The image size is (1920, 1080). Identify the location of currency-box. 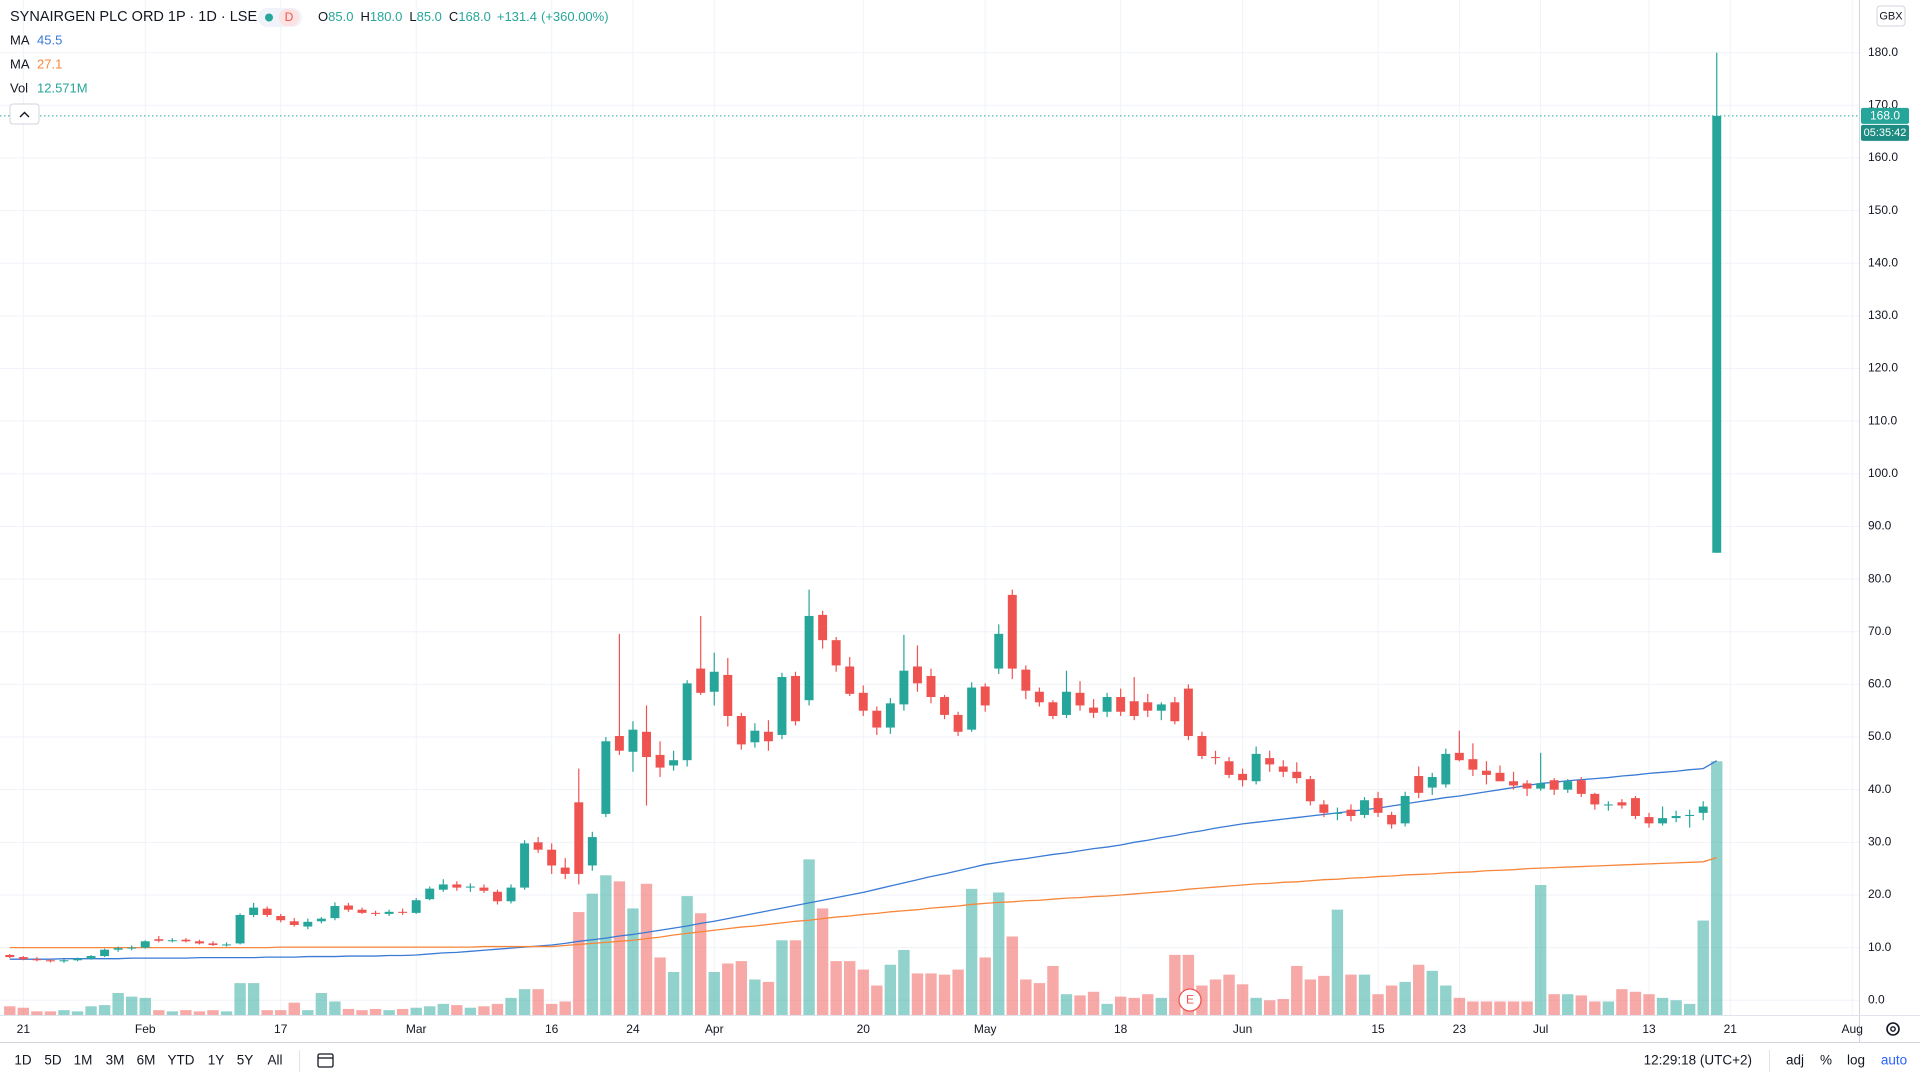
(1891, 16).